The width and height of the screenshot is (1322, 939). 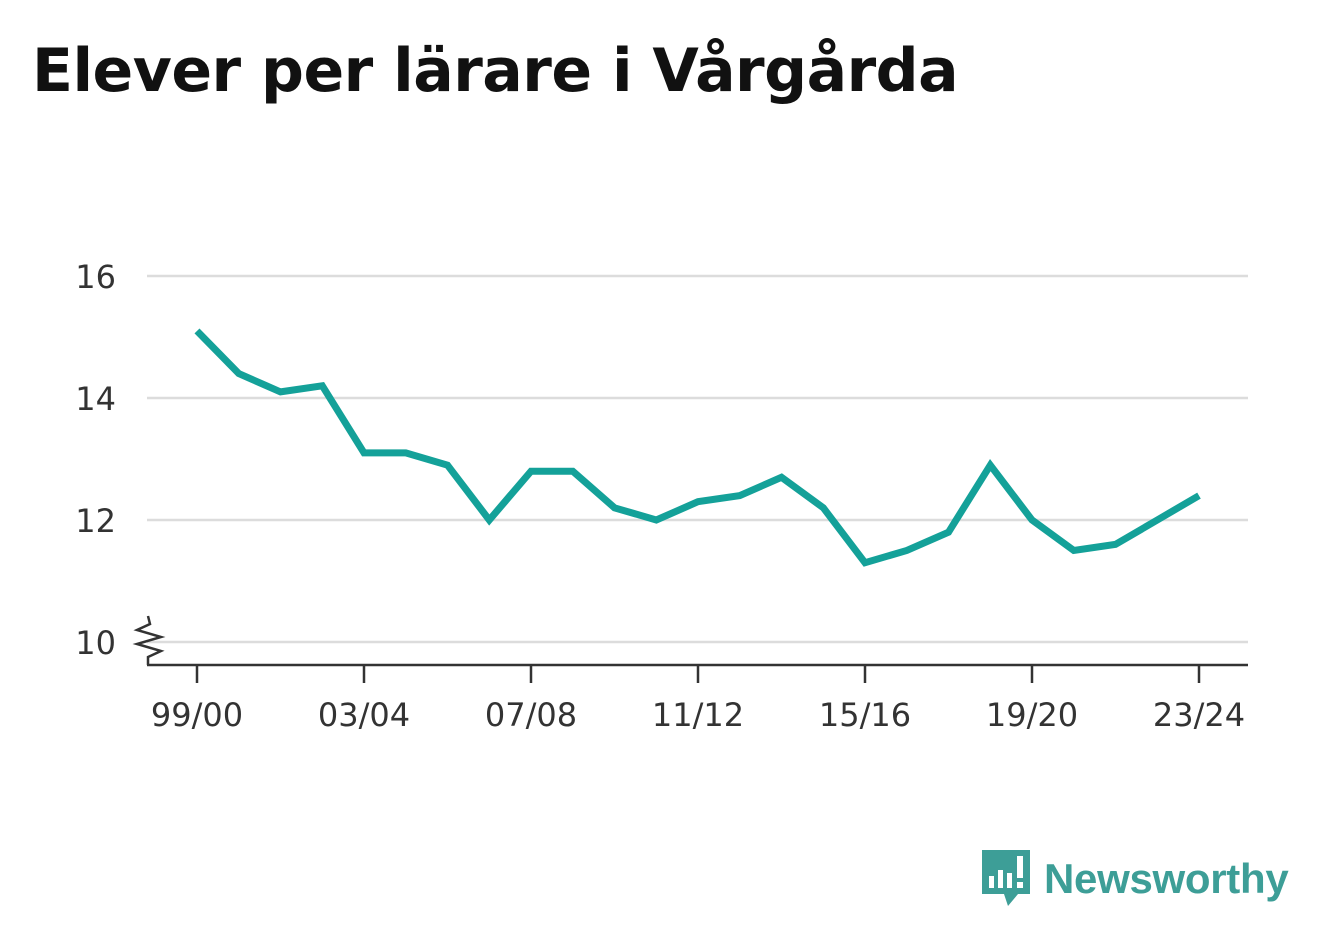 I want to click on y-tick-label-10: 10, so click(x=95, y=643).